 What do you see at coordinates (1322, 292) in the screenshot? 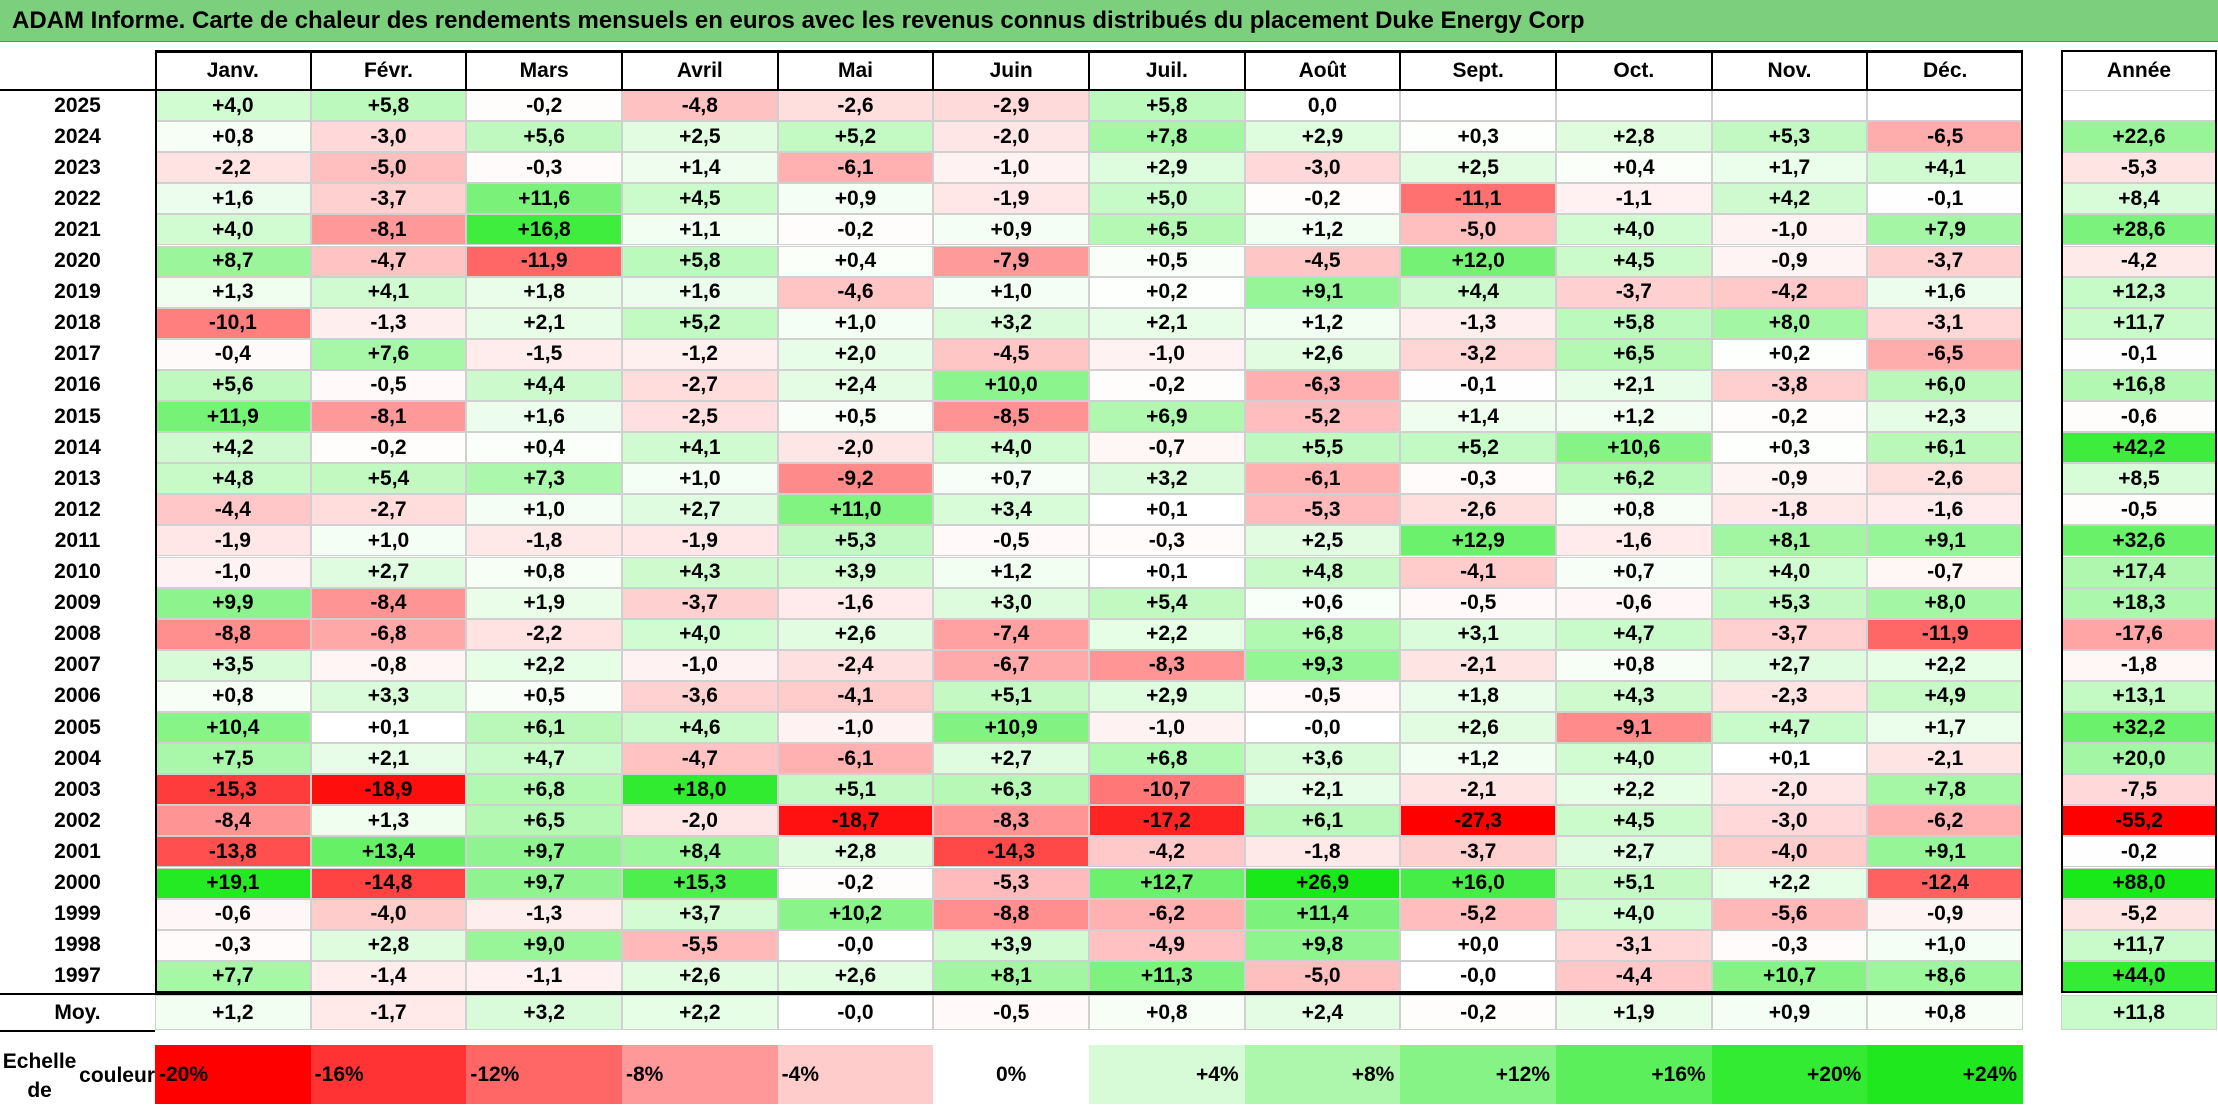
I see `heatmap-cell: +9,1` at bounding box center [1322, 292].